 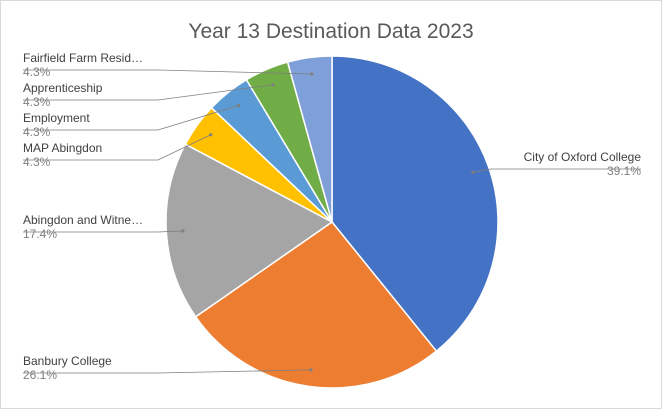 What do you see at coordinates (309, 139) in the screenshot?
I see `pie-slice-fairfield-farm-residential` at bounding box center [309, 139].